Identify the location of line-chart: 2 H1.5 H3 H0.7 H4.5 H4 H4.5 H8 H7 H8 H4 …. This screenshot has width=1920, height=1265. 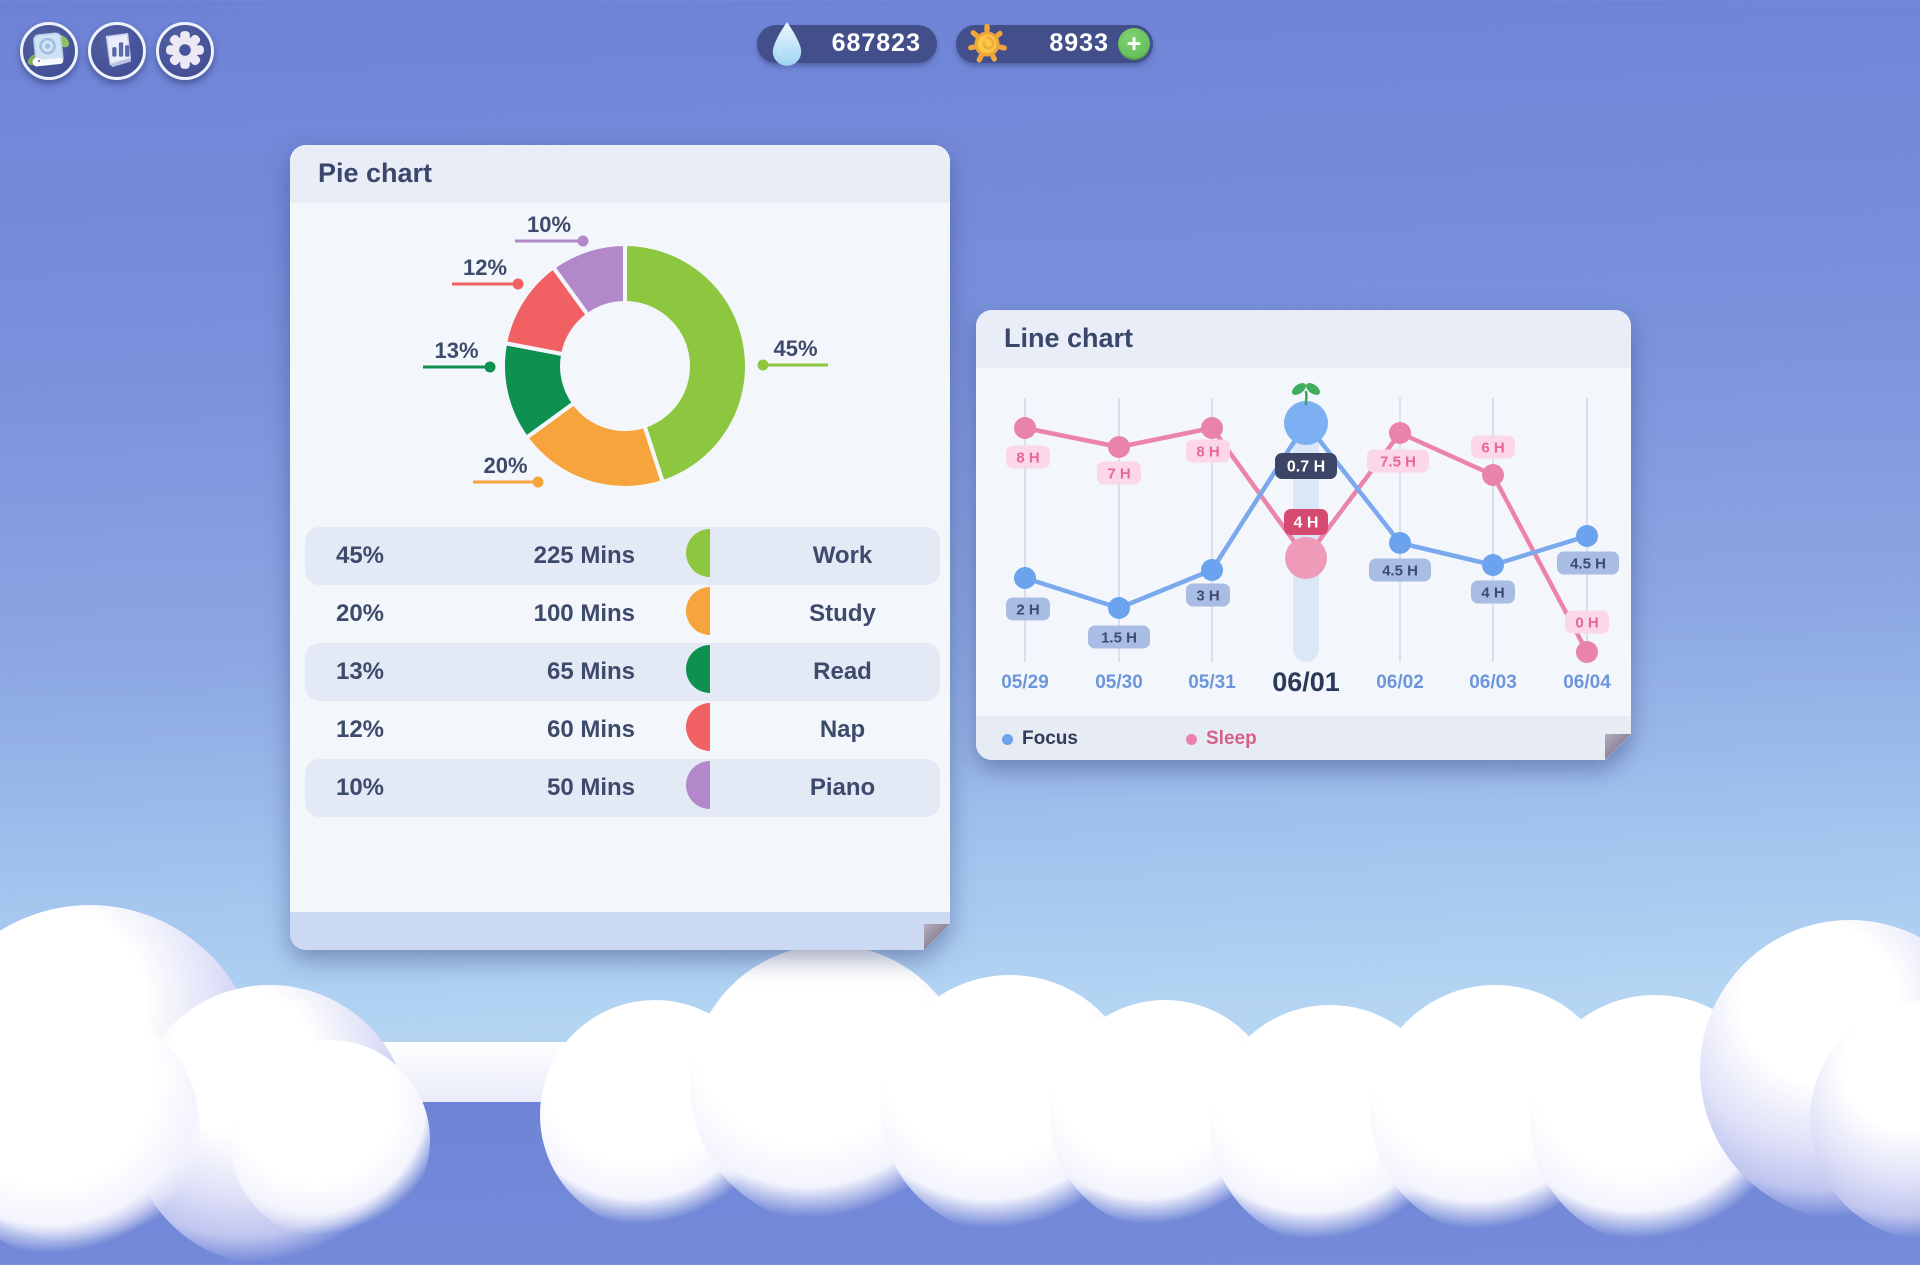
(1303, 535).